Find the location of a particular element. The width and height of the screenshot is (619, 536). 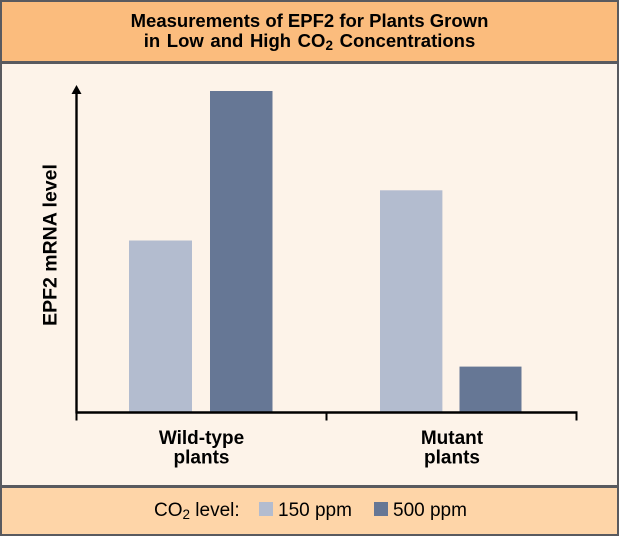

svg-text: EPF2 mRNA level is located at coordinates (51, 245).